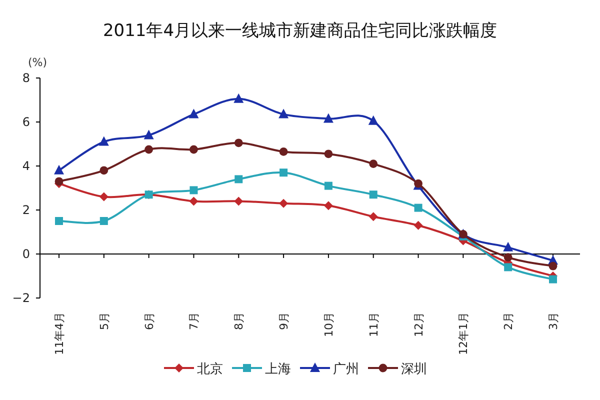 This screenshot has width=600, height=400. What do you see at coordinates (21, 298) in the screenshot?
I see `y-tick-label: −2` at bounding box center [21, 298].